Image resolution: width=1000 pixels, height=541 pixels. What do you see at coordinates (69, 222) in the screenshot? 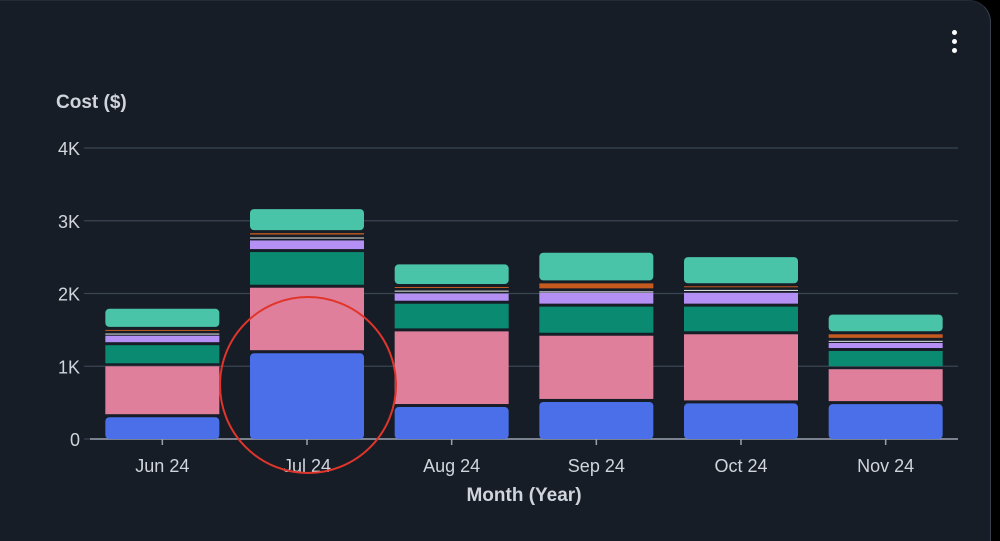
I see `y-tick-label: 3K` at bounding box center [69, 222].